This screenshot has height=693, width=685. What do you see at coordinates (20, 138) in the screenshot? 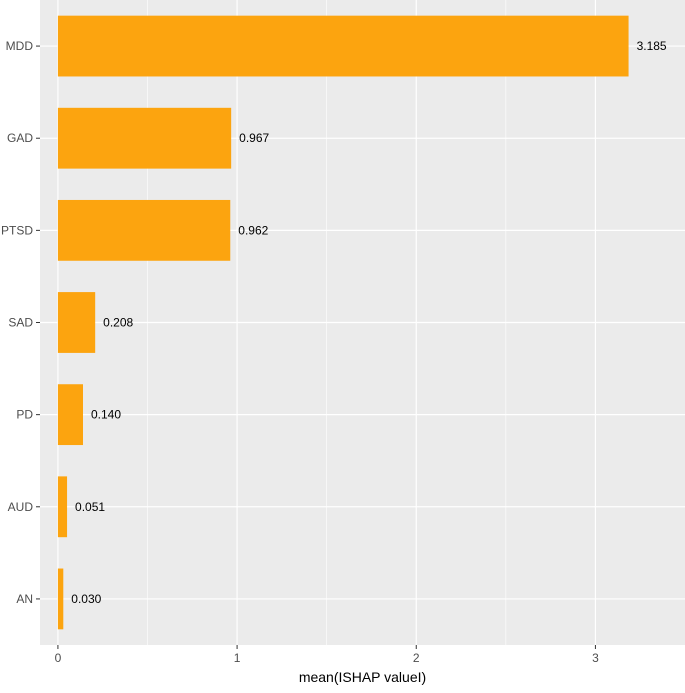
I see `y-tick-label-gad: GAD` at bounding box center [20, 138].